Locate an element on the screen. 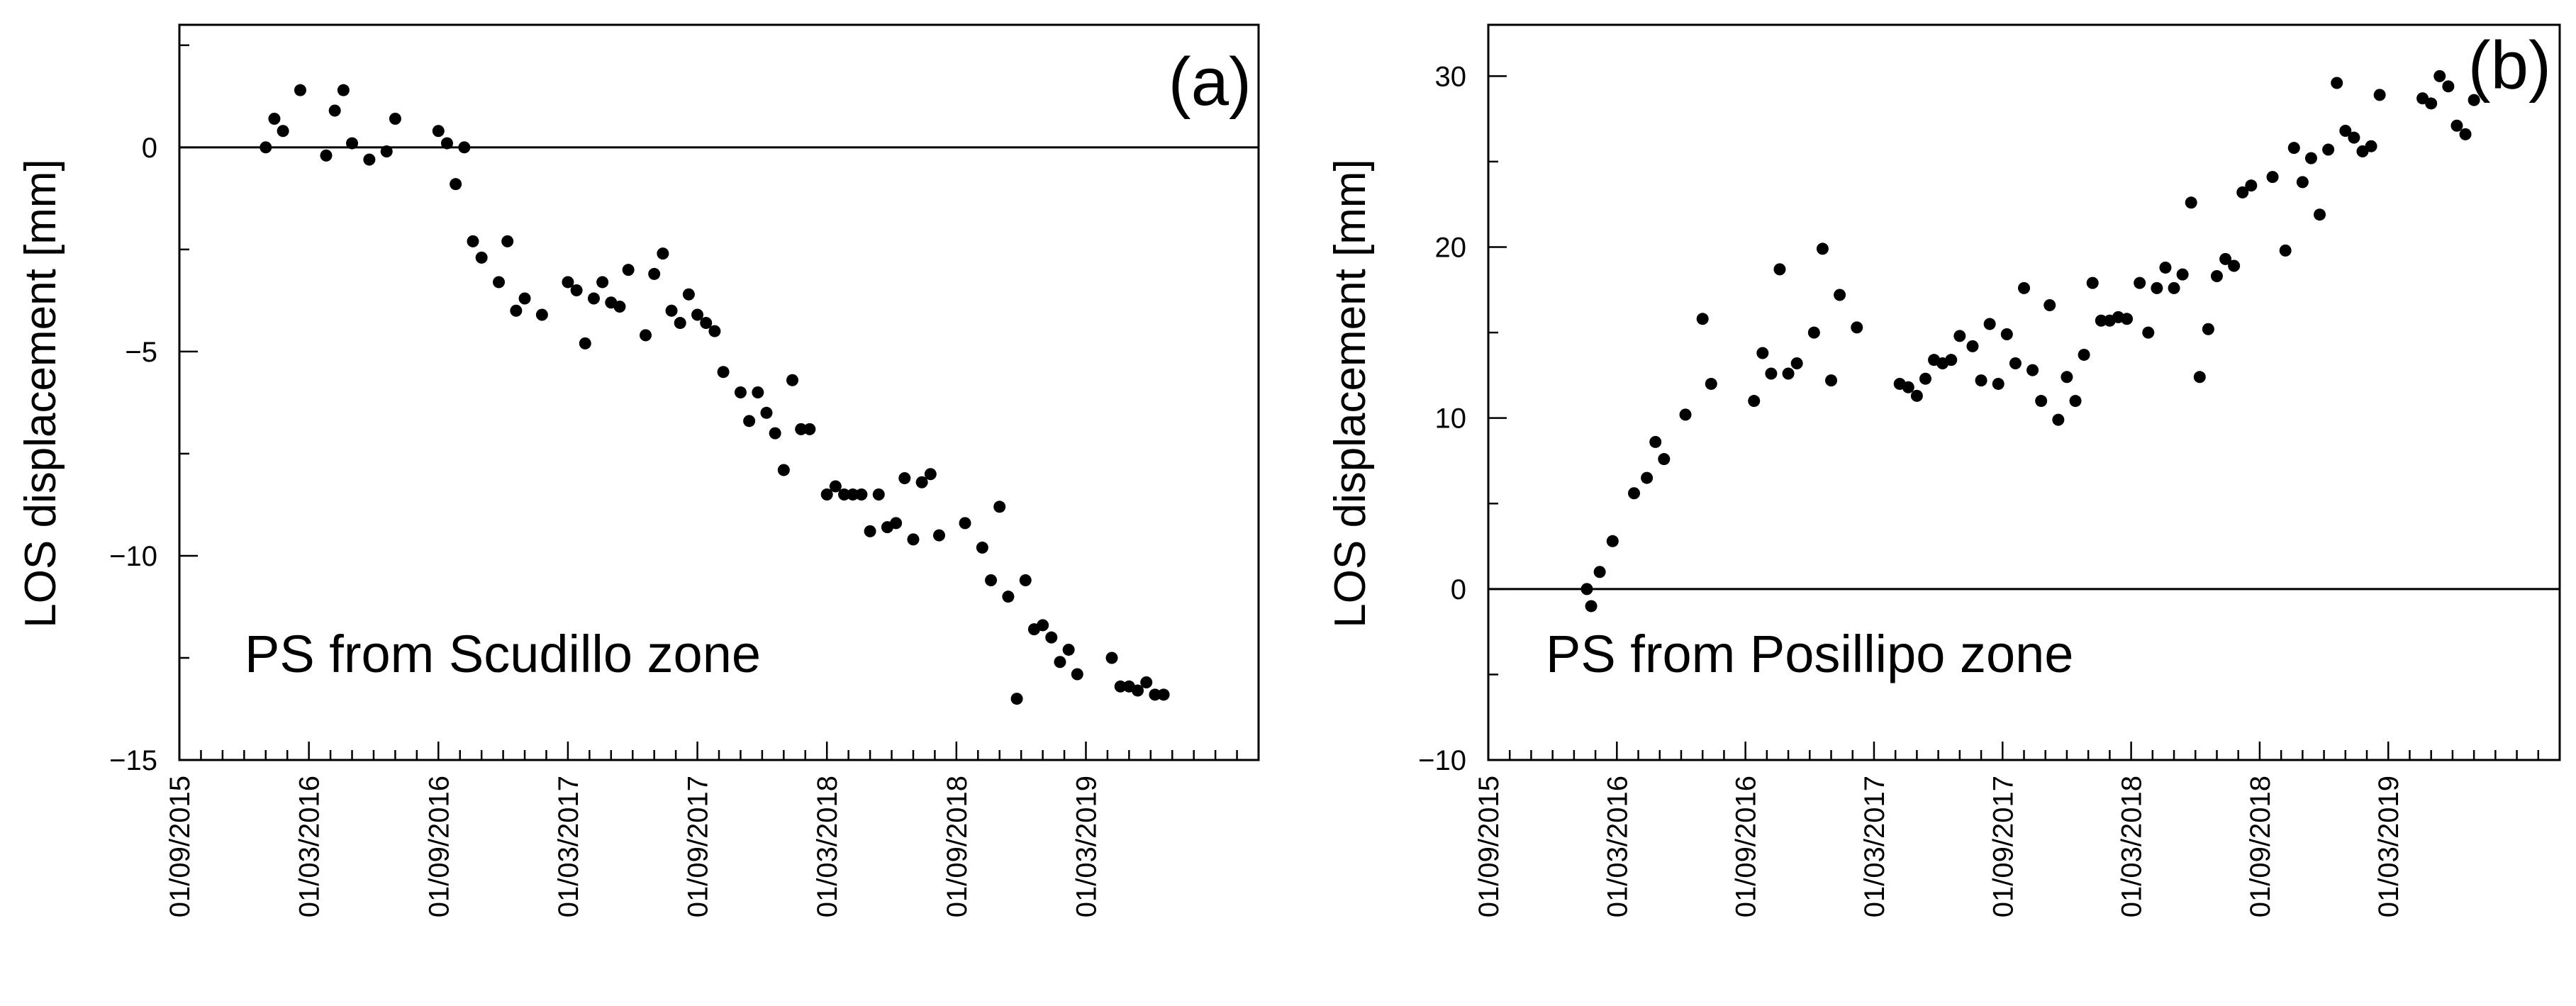  x-tick-label: 01/03/2018 is located at coordinates (827, 847).